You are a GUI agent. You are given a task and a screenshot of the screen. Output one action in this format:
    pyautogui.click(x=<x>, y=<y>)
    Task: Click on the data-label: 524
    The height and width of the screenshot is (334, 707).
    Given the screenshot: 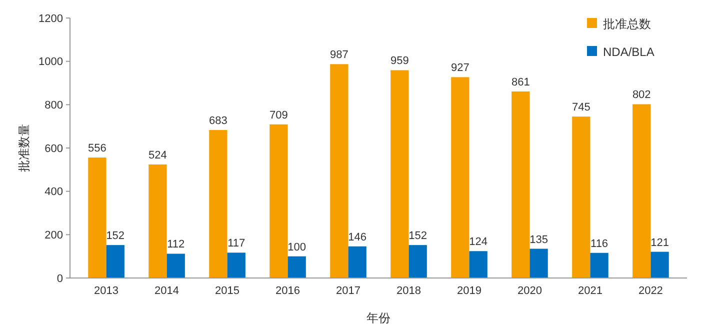 What is the action you would take?
    pyautogui.click(x=157, y=155)
    